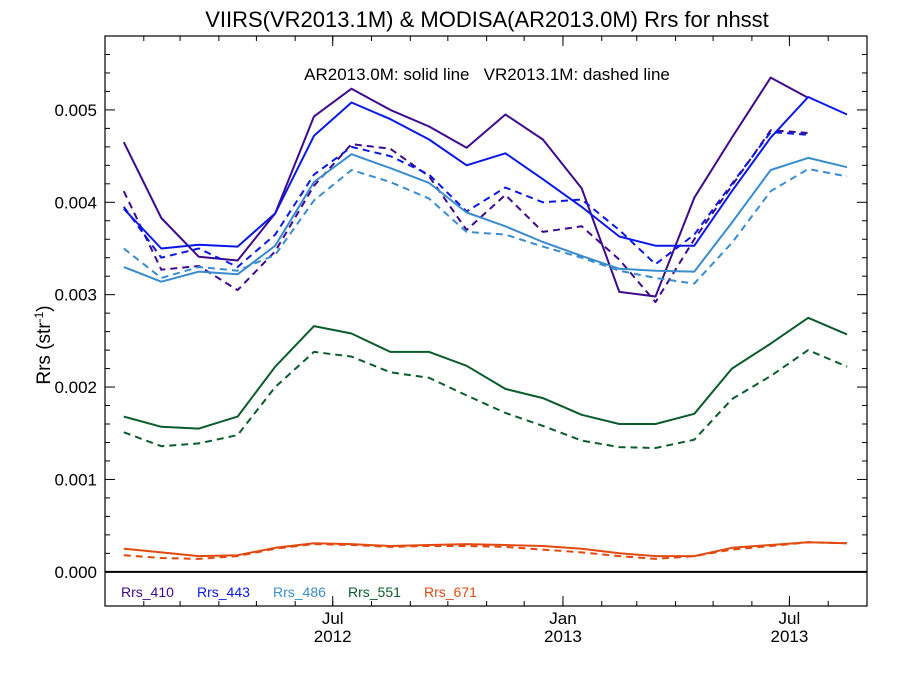  I want to click on y-tick-label: 0.004, so click(75, 202).